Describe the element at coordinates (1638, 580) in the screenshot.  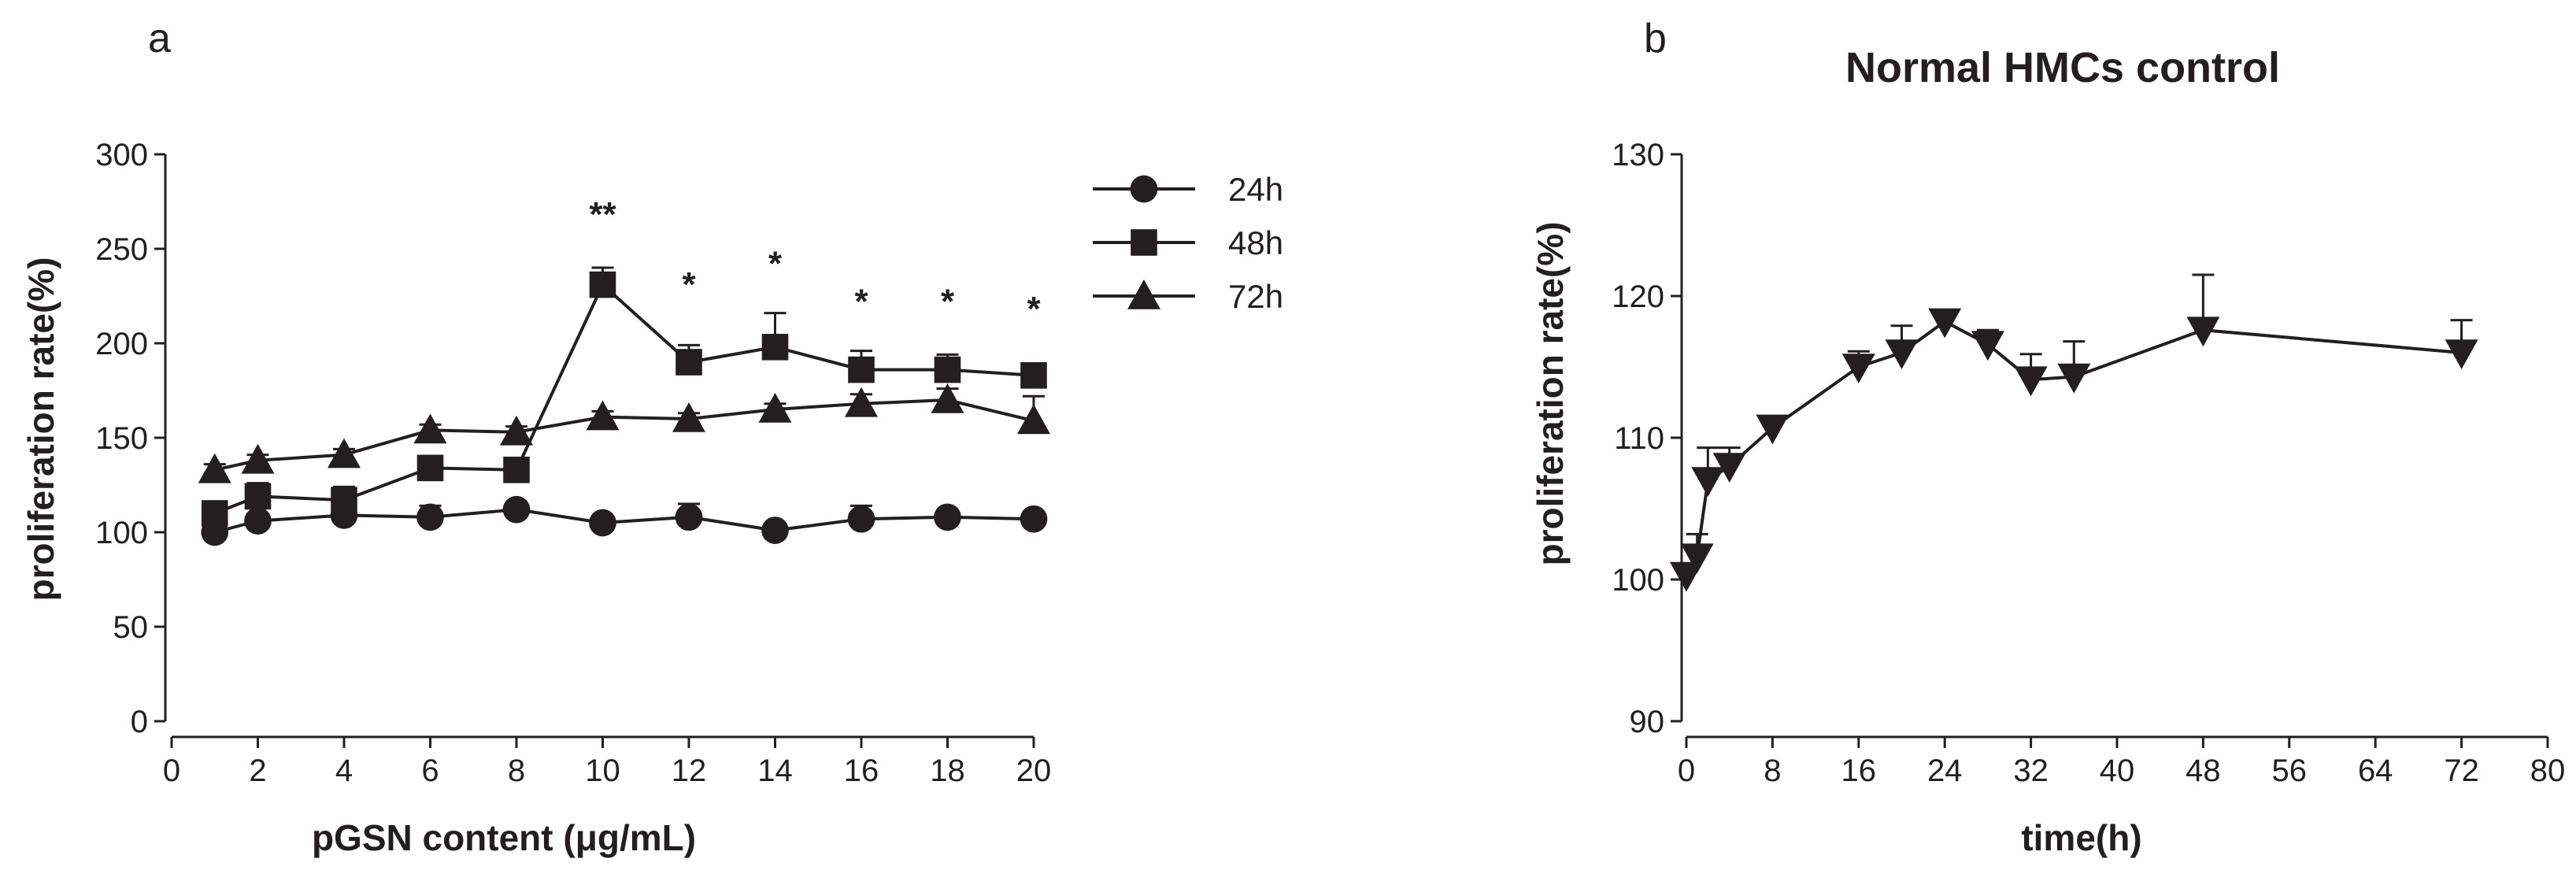
I see `chart-b-y-tick-label: 100` at that location.